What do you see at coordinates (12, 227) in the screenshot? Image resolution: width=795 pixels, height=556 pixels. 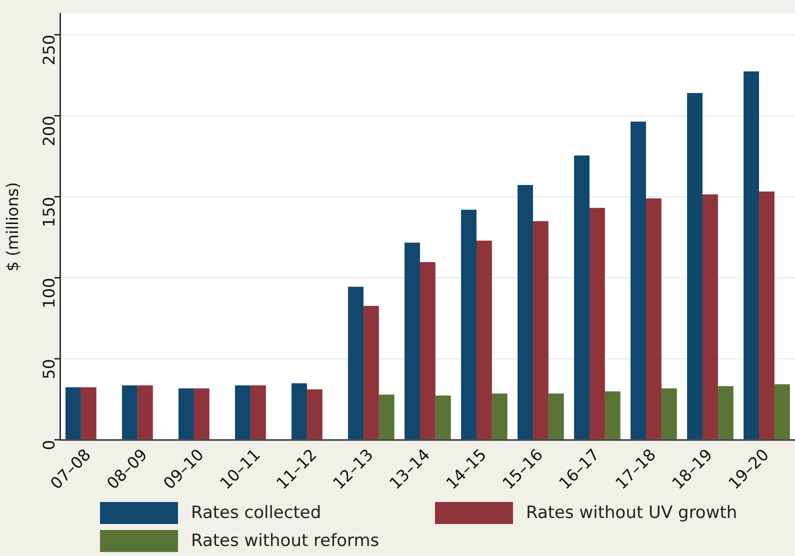 I see `y-axis-title: $ (millions)` at bounding box center [12, 227].